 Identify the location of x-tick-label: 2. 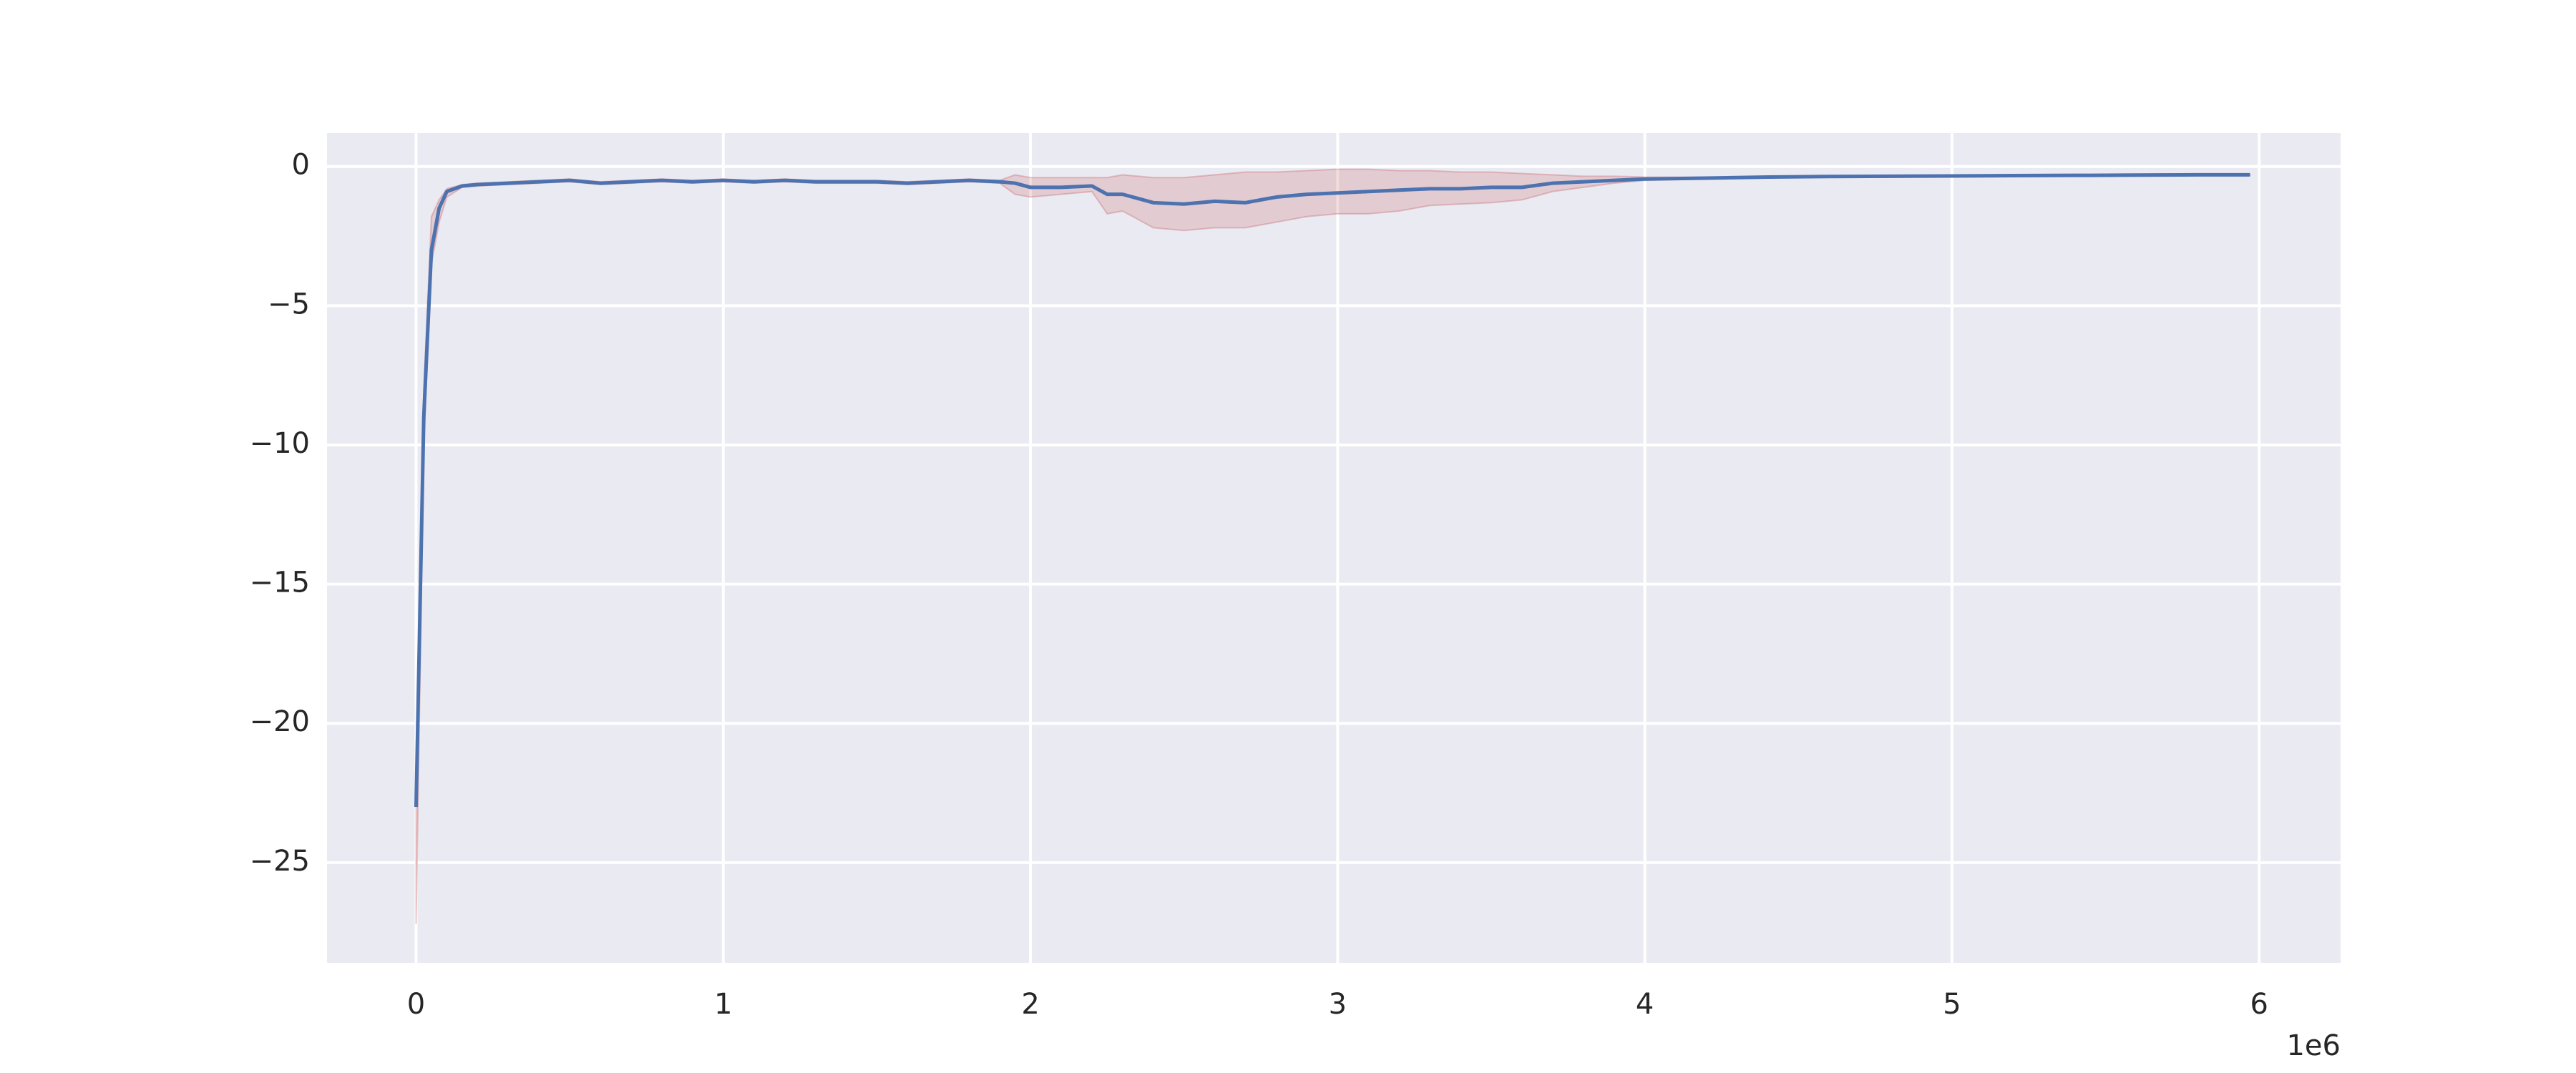
(1030, 1004).